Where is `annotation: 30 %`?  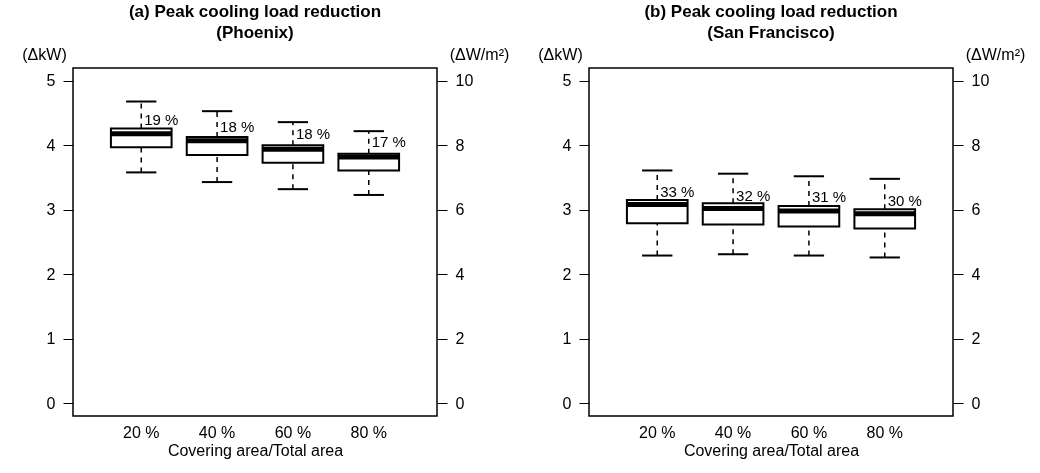
annotation: 30 % is located at coordinates (904, 200).